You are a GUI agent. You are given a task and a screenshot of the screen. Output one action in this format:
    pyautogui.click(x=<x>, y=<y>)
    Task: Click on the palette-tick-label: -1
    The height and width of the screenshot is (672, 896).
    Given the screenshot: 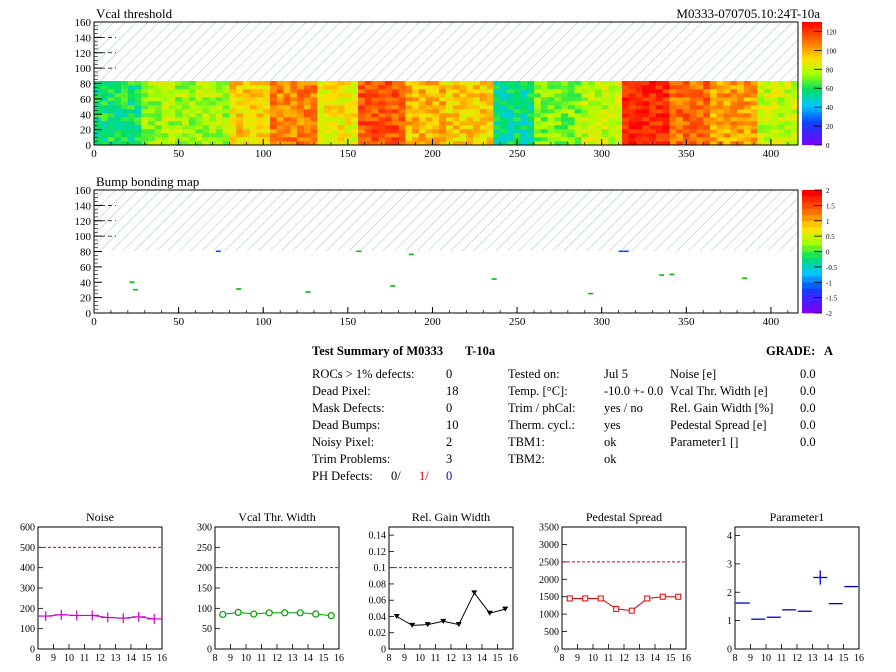 What is the action you would take?
    pyautogui.click(x=829, y=283)
    